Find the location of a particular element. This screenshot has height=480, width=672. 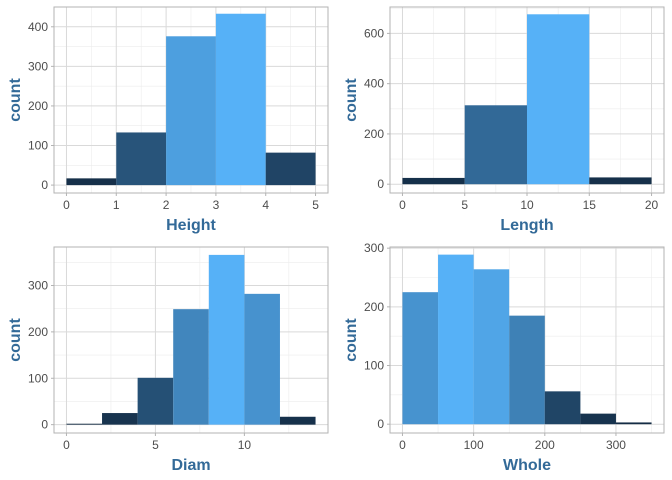

x-axis-title: Whole is located at coordinates (527, 465).